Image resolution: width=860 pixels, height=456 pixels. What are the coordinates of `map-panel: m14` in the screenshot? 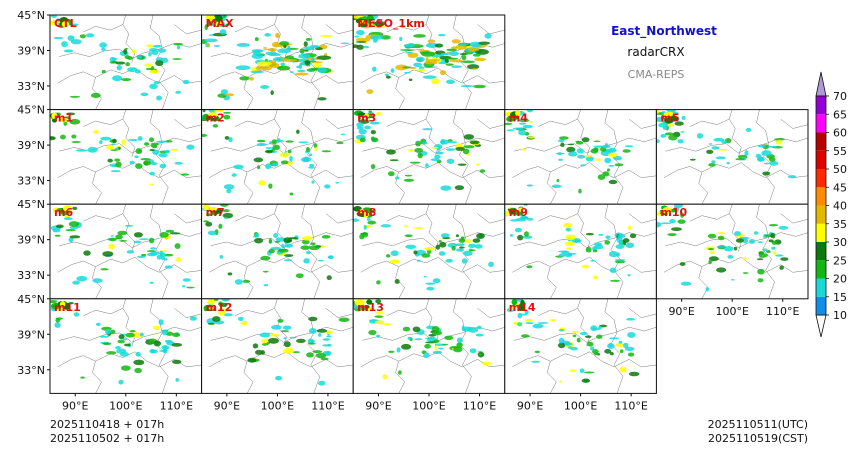 It's located at (580, 346).